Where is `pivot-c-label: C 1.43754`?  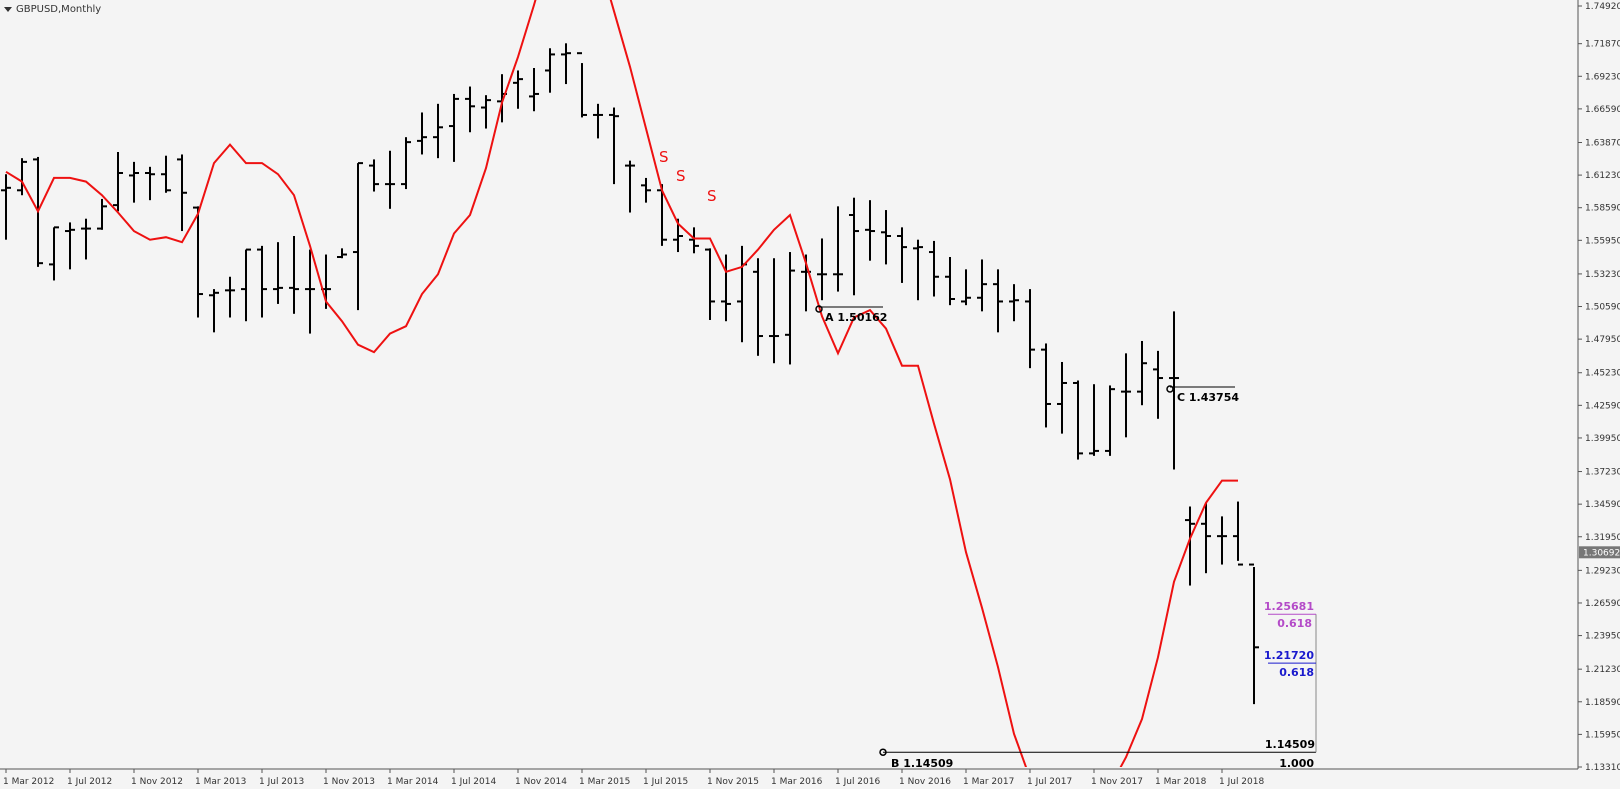 pivot-c-label: C 1.43754 is located at coordinates (1208, 397).